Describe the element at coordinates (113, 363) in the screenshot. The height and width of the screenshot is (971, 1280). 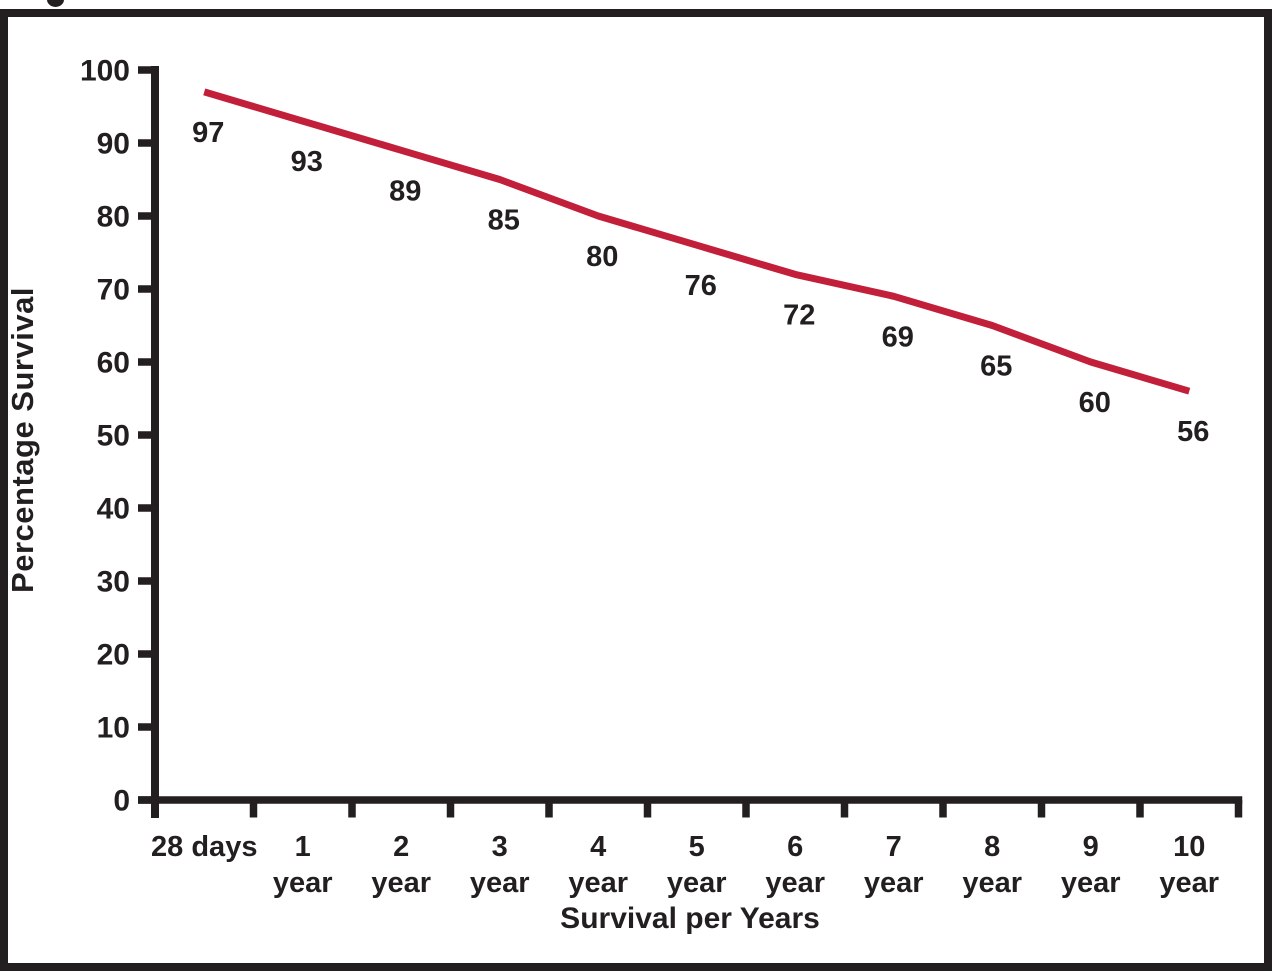
I see `y-tick-label: 60` at that location.